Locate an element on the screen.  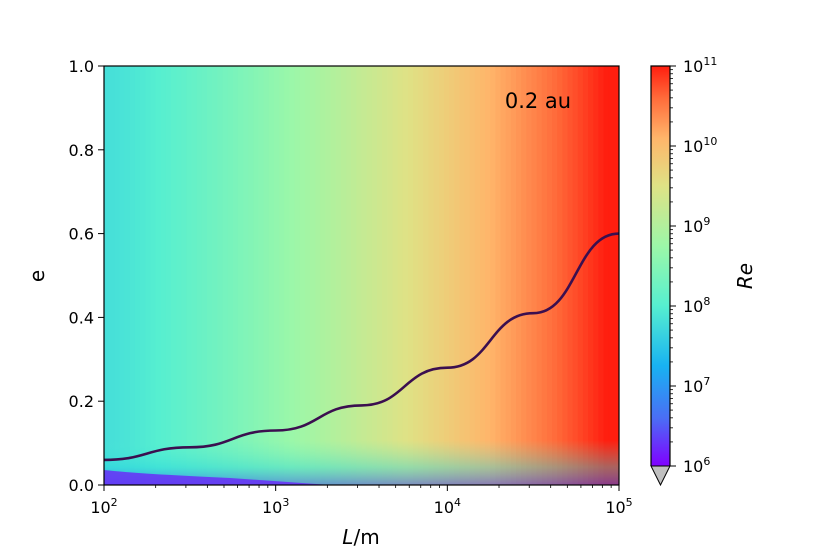
y-tick-label: 0.2 is located at coordinates (81, 401).